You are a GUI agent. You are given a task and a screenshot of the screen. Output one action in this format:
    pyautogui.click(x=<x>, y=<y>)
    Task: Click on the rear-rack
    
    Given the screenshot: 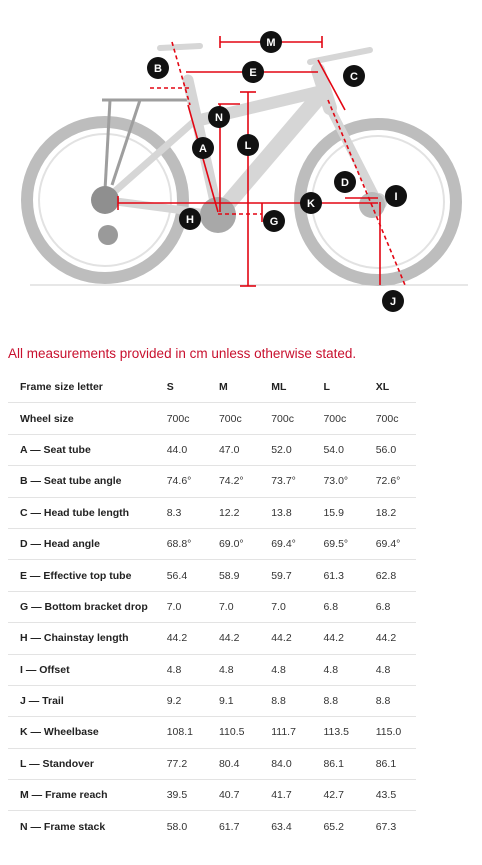 What is the action you would take?
    pyautogui.click(x=146, y=144)
    